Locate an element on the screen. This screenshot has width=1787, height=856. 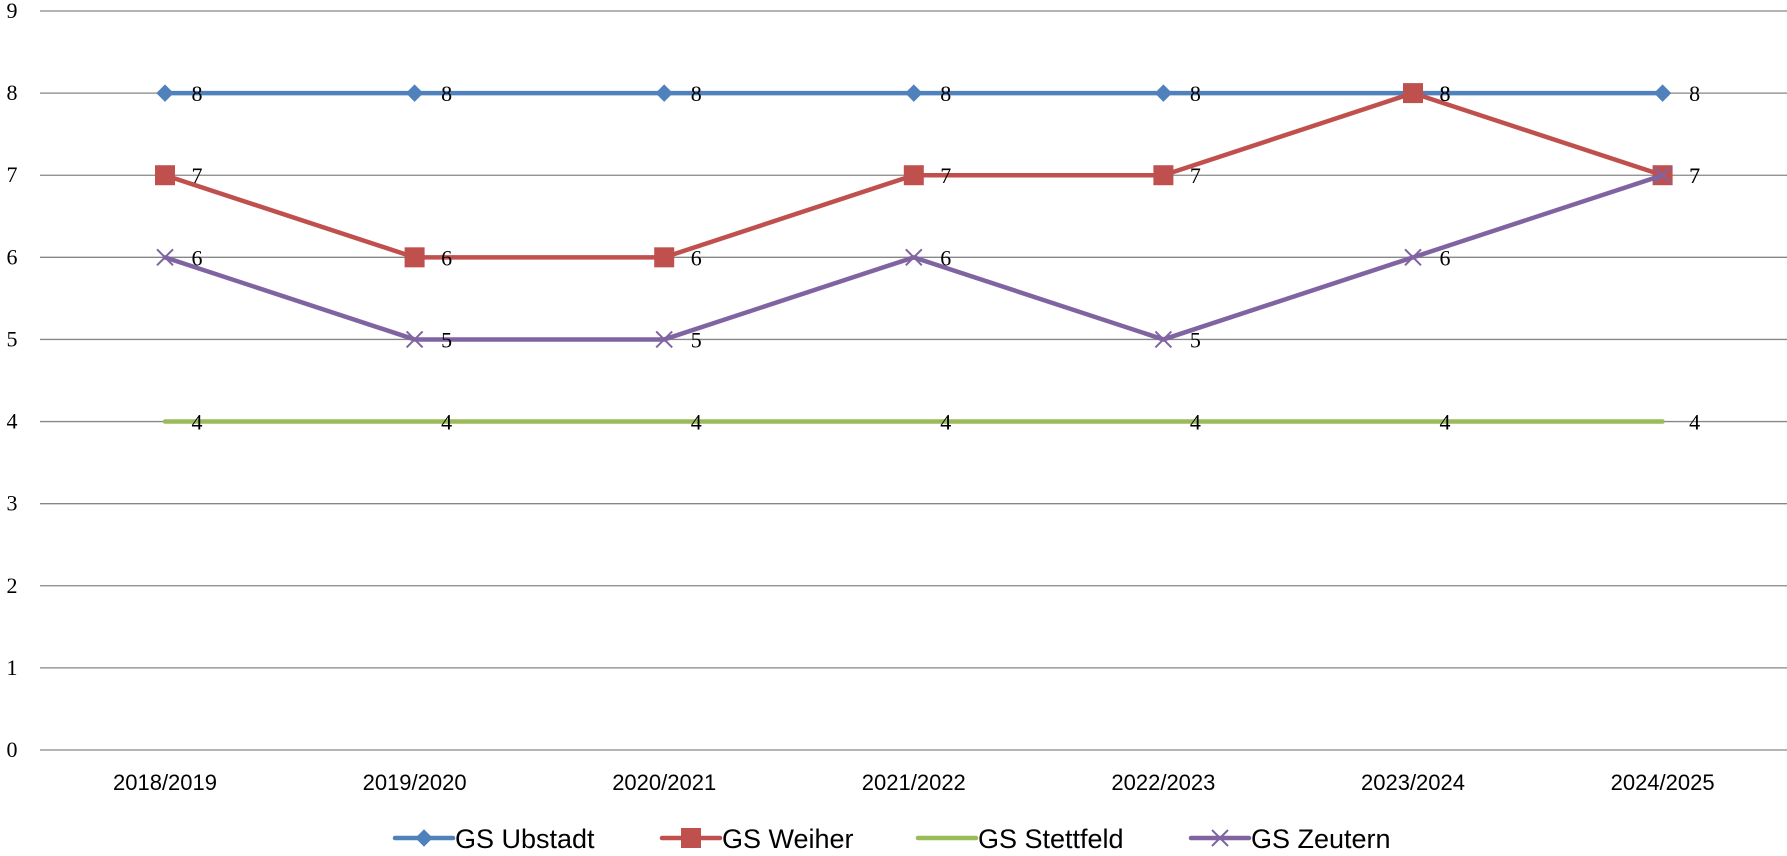
y-tick-label: 5 is located at coordinates (12, 338).